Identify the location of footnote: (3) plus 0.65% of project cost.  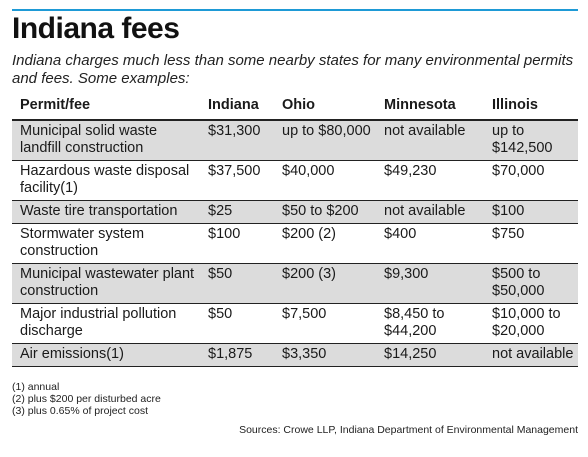
(80, 411).